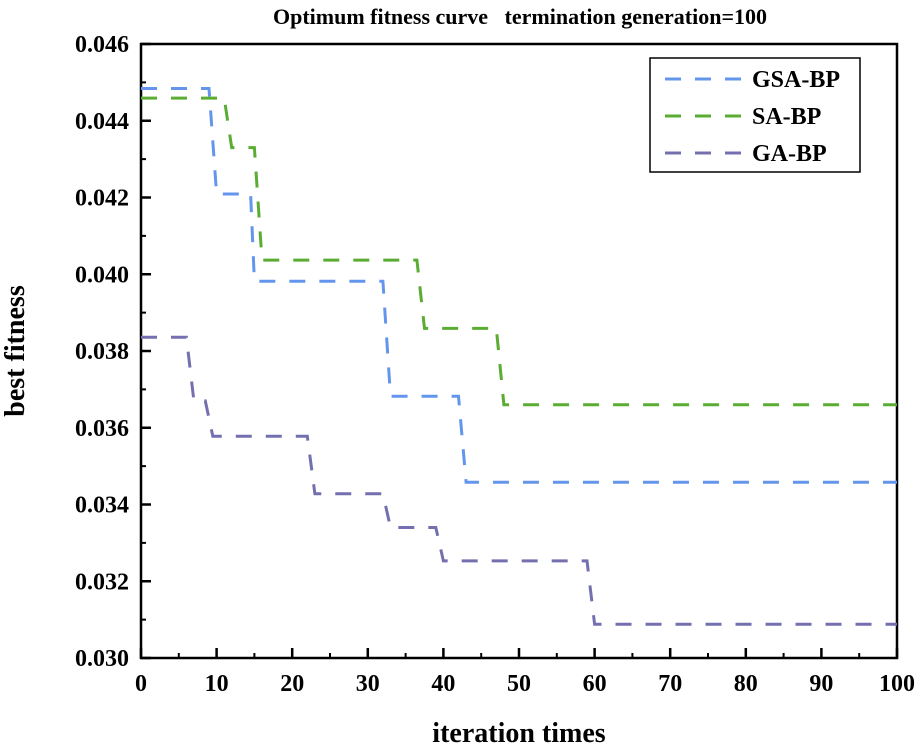 This screenshot has height=755, width=922. I want to click on x-tick-label: 70, so click(670, 684).